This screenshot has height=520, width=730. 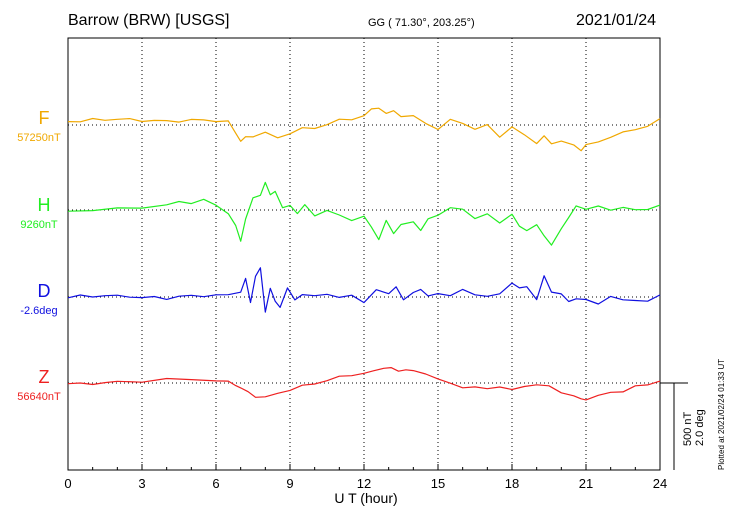 What do you see at coordinates (421, 23) in the screenshot?
I see `coordinates-label: GG ( 71.30°, 203.25°)` at bounding box center [421, 23].